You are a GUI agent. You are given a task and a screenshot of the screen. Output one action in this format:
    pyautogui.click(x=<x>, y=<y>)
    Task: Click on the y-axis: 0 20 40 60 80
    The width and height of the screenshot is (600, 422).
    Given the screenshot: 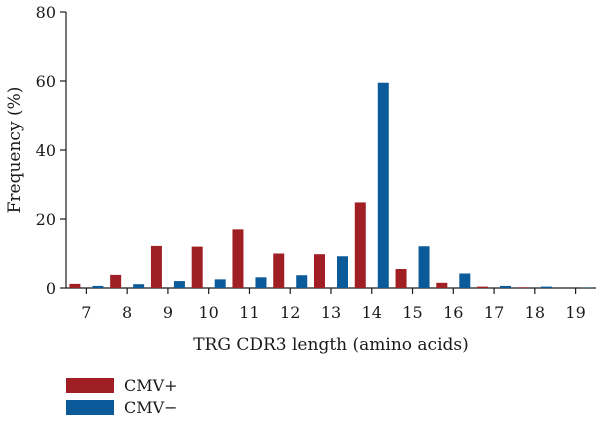 What is the action you would take?
    pyautogui.click(x=51, y=150)
    